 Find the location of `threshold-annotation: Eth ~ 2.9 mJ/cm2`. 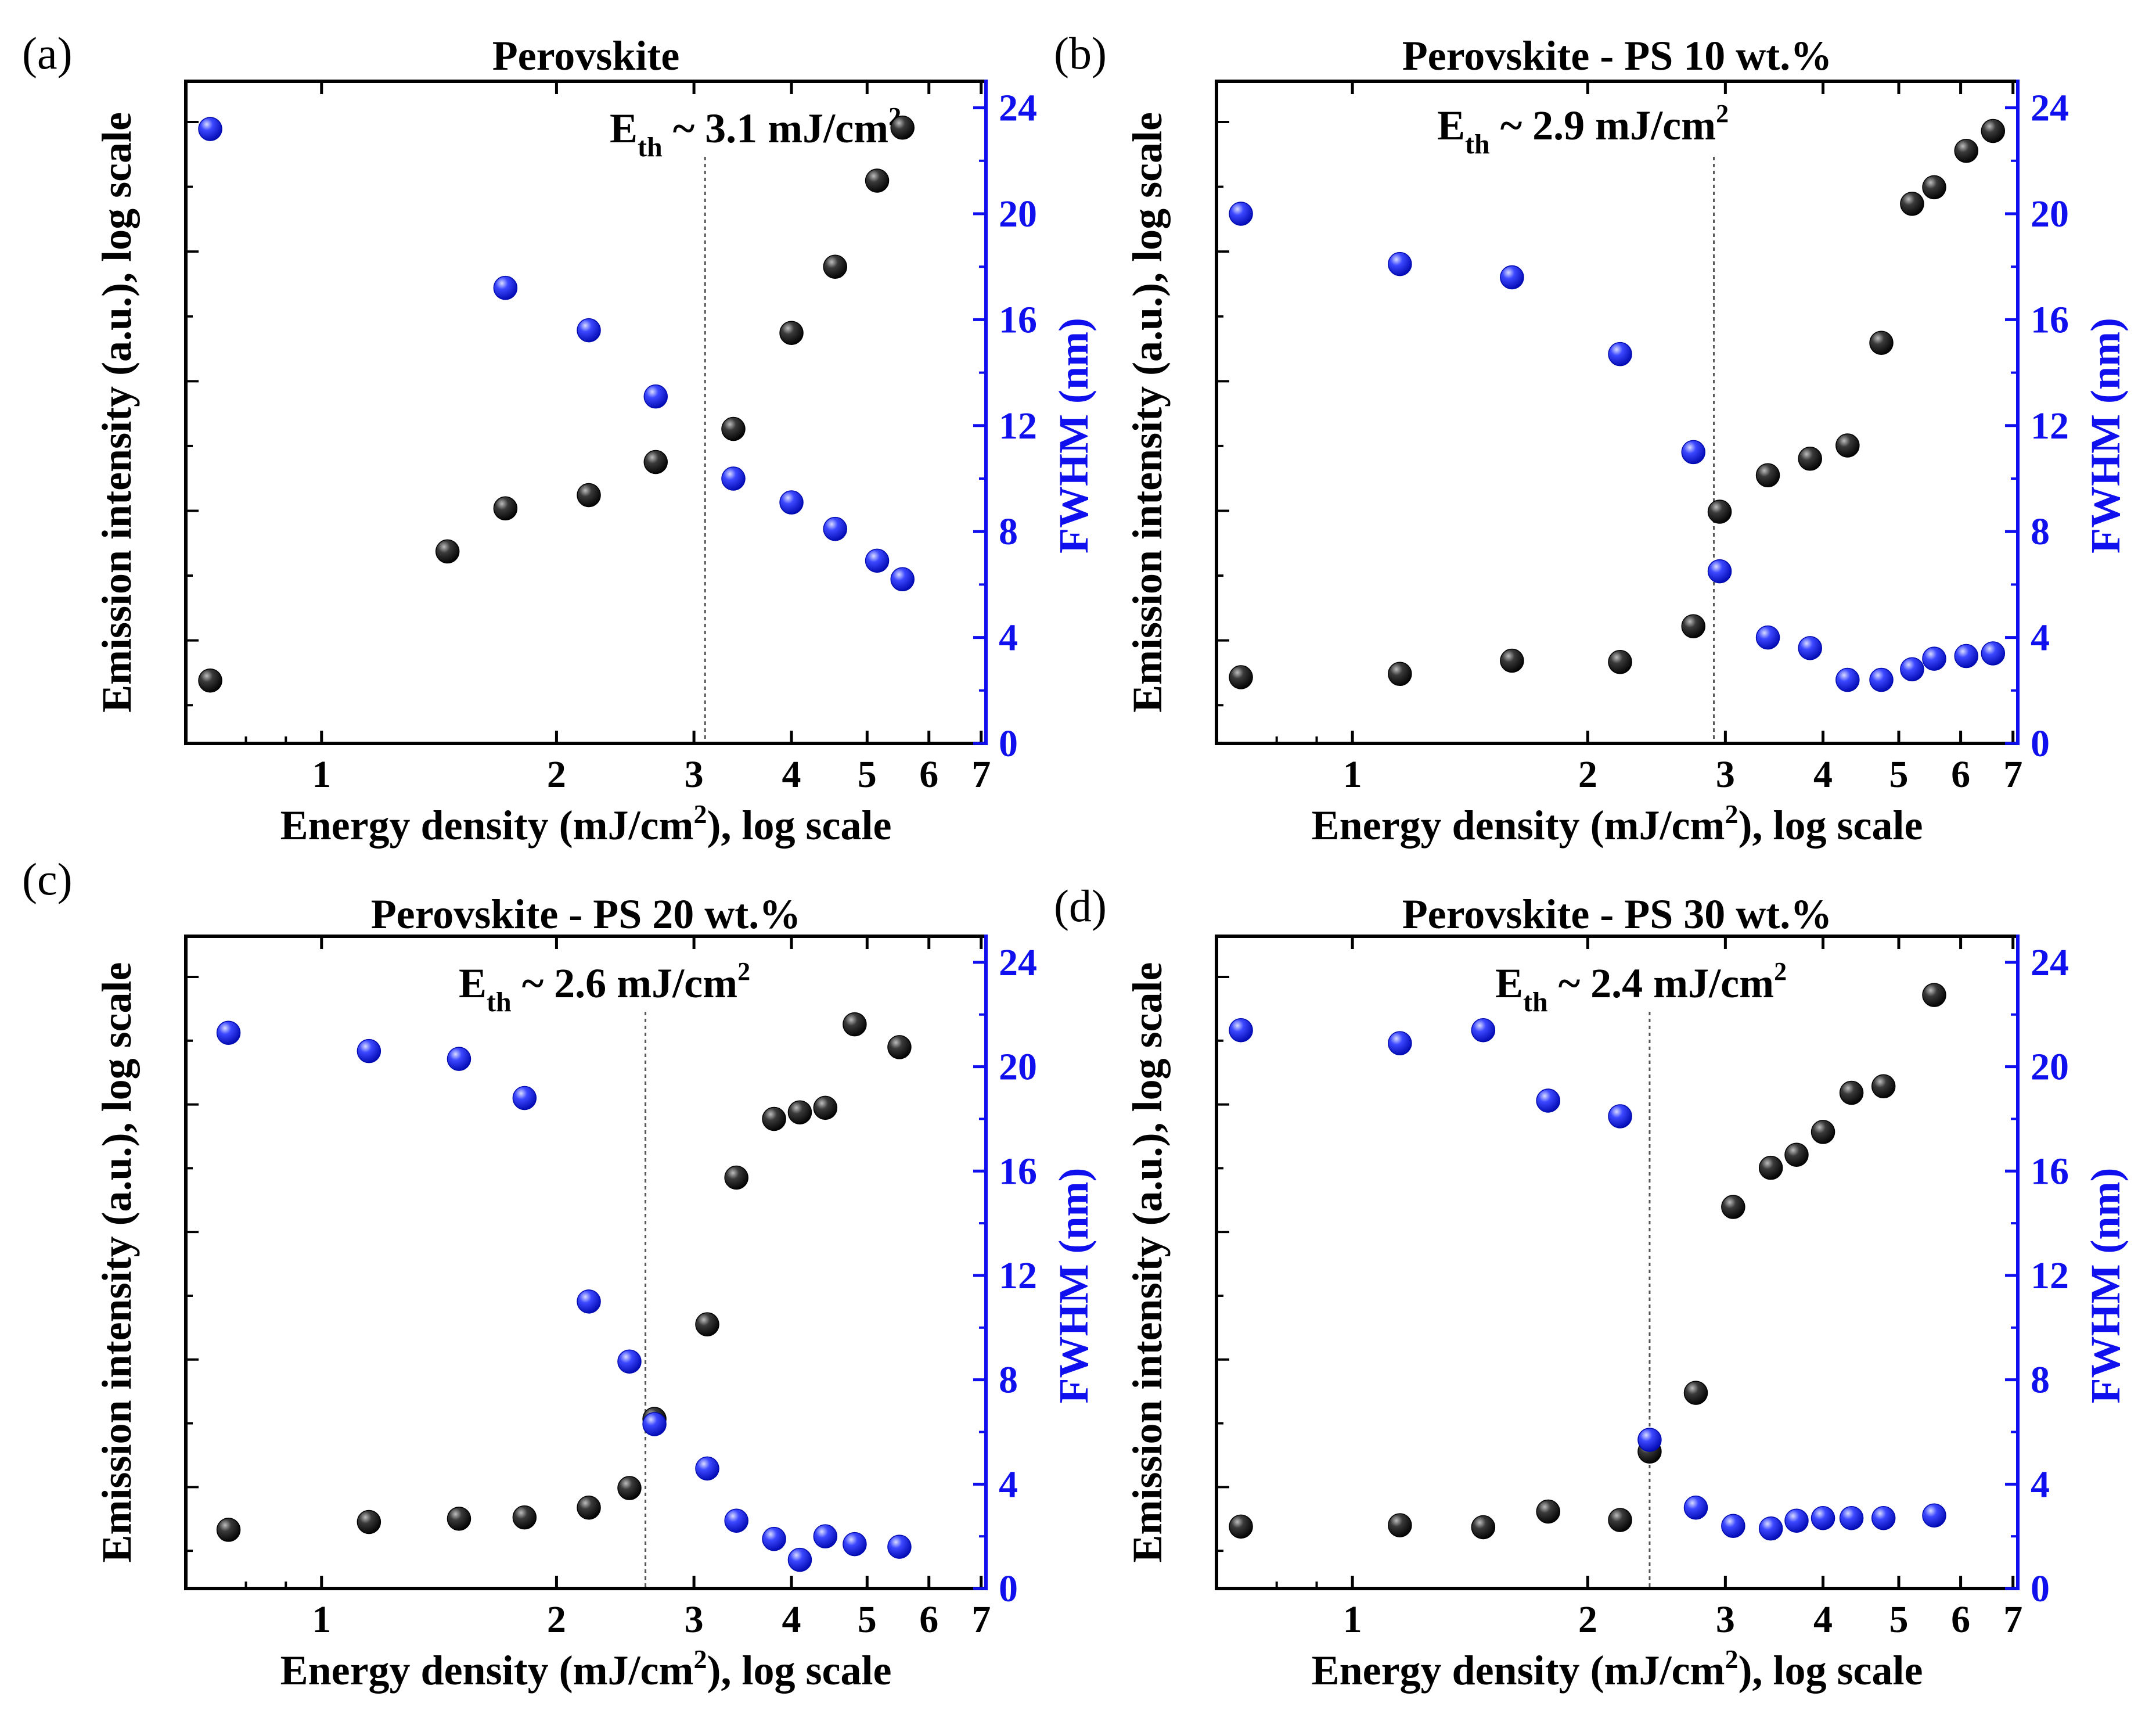

threshold-annotation: Eth ~ 2.9 mJ/cm2 is located at coordinates (1583, 129).